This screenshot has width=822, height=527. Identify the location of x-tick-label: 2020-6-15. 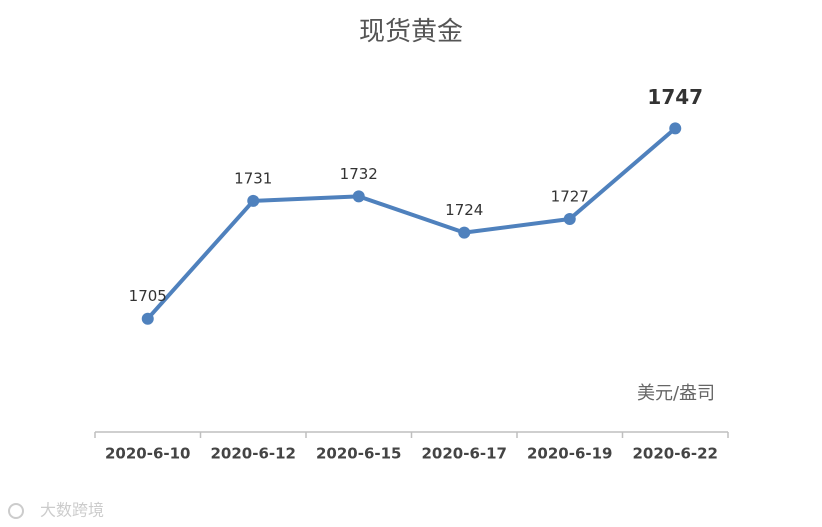
(359, 454).